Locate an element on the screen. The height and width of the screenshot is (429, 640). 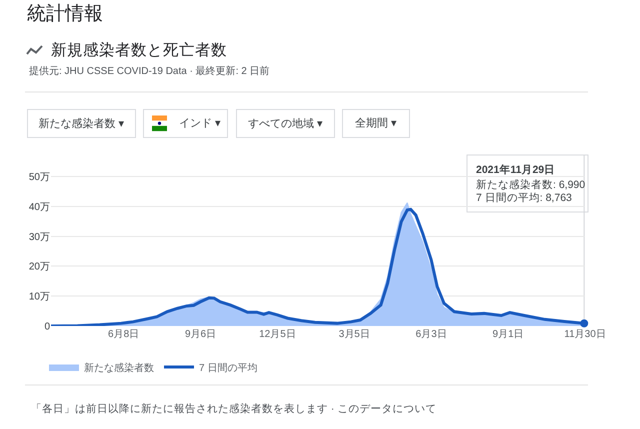
x-tick-label: 11月30日 is located at coordinates (585, 334).